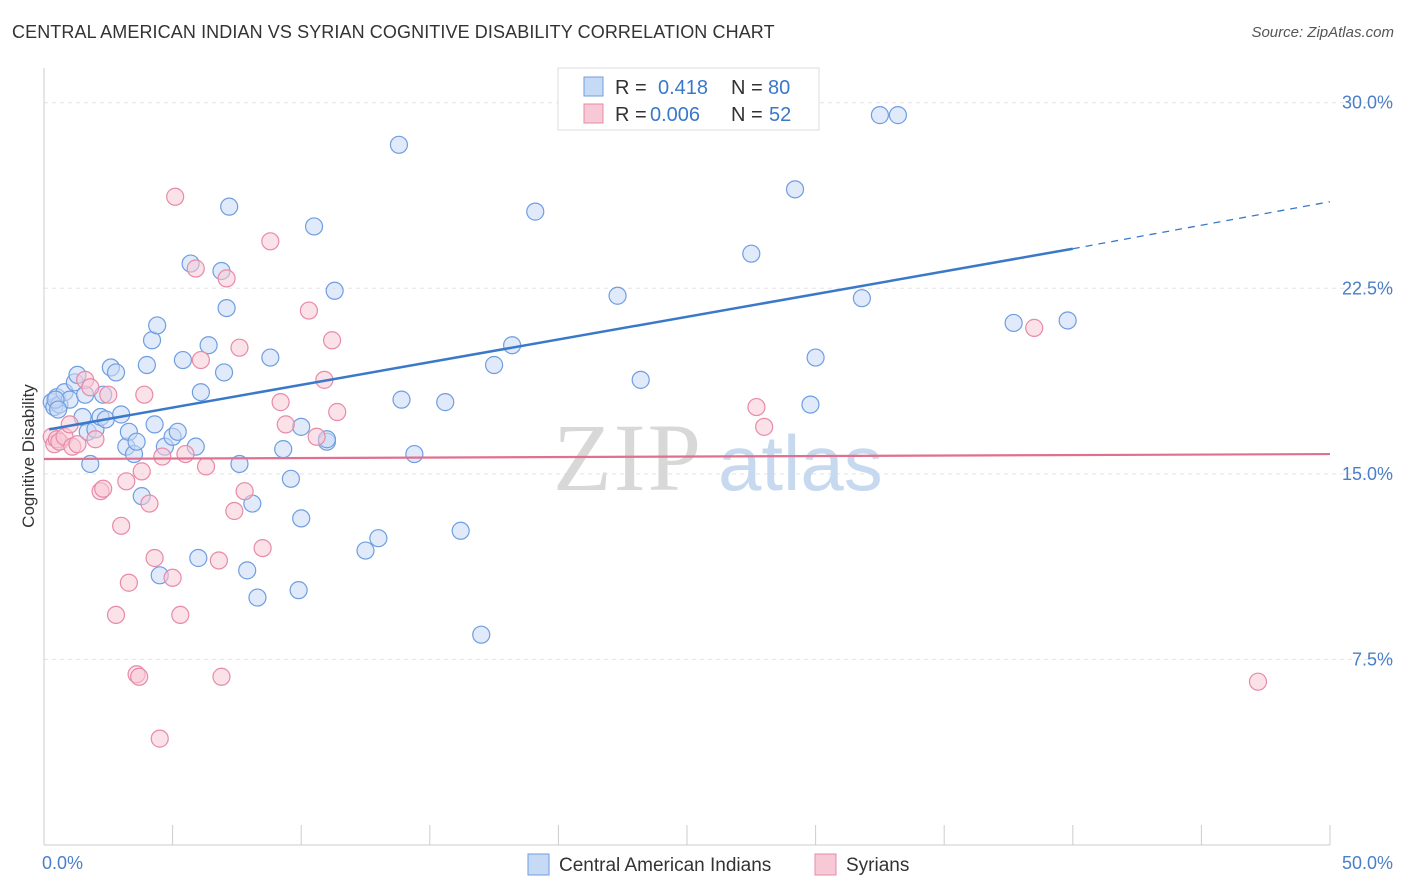 The height and width of the screenshot is (892, 1406). I want to click on y-tick-label-2: 15.0%, so click(1367, 474).